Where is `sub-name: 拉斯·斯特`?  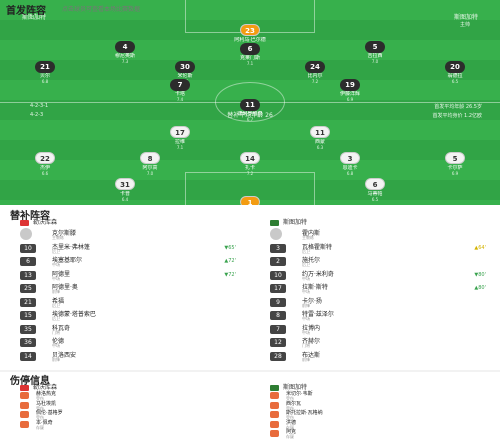 sub-name: 拉斯·斯特 is located at coordinates (315, 287).